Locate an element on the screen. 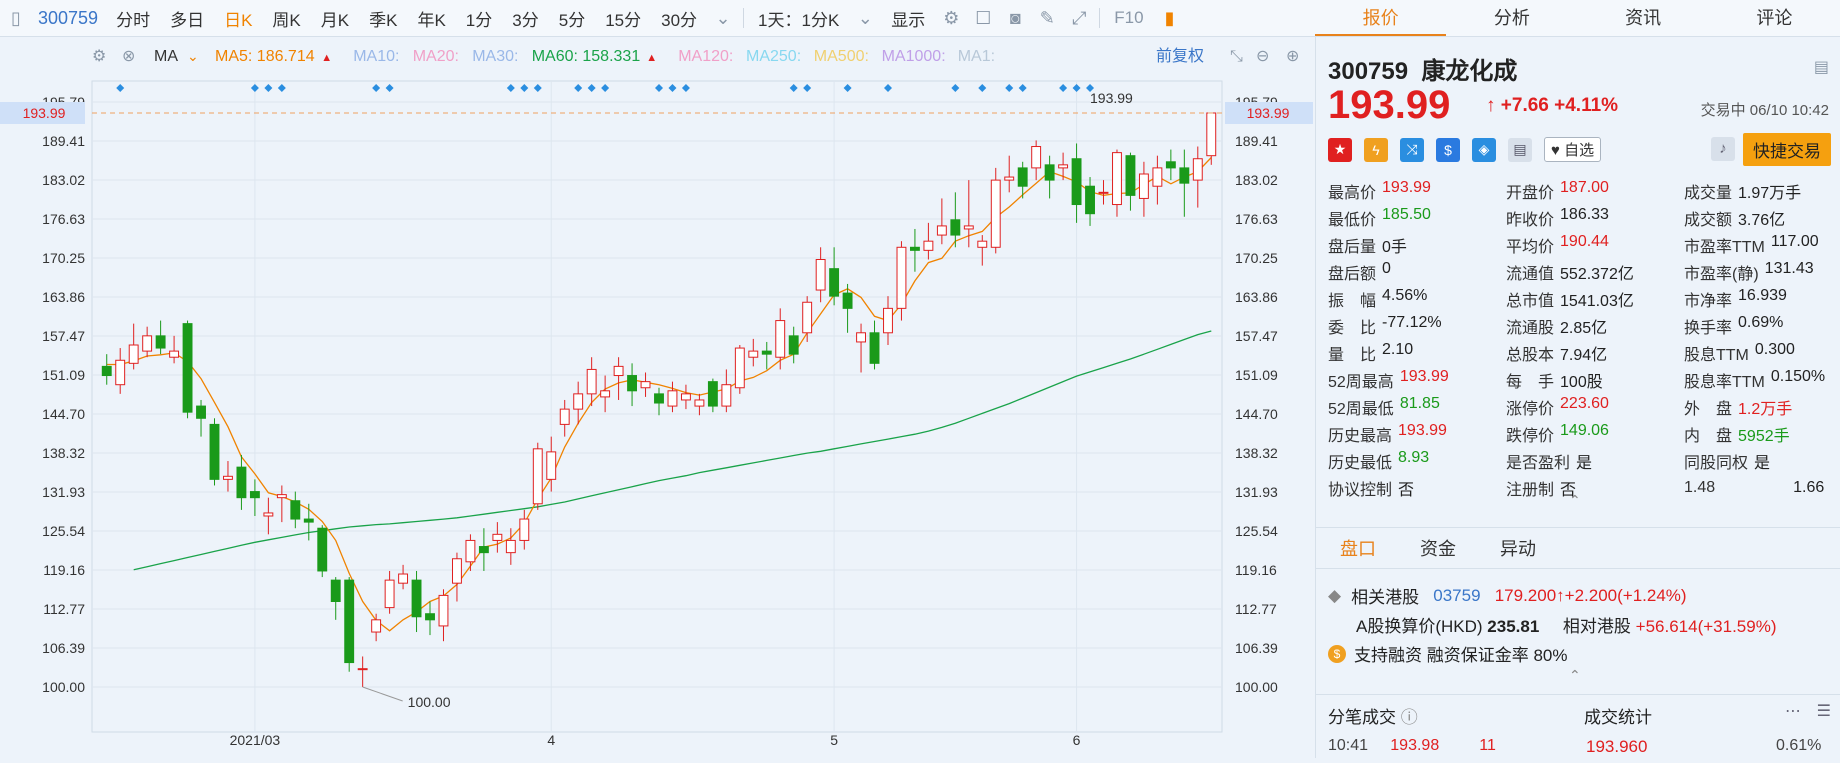 The image size is (1840, 763). stat-label: 最高价 is located at coordinates (1352, 193).